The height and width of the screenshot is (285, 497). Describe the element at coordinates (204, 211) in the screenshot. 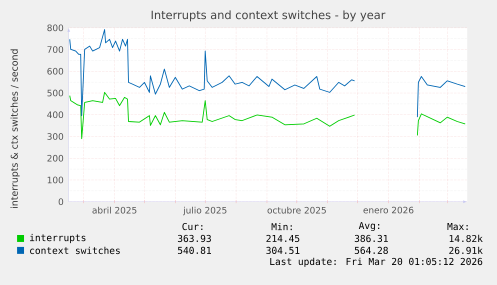

I see `x-tick-label: julio 2025` at that location.